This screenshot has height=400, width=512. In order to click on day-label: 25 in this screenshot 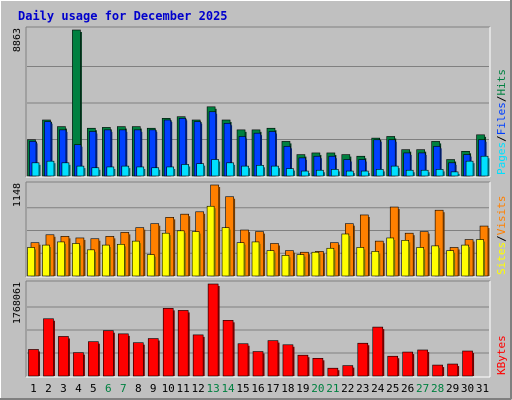, I will do `click(392, 388)`.